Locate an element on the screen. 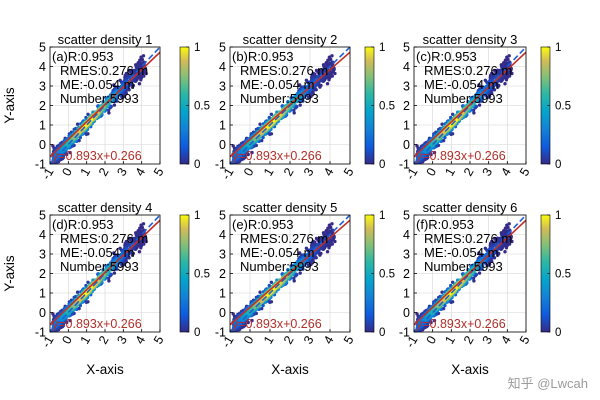 Image resolution: width=600 pixels, height=400 pixels. colorbar: 00.51 is located at coordinates (194, 274).